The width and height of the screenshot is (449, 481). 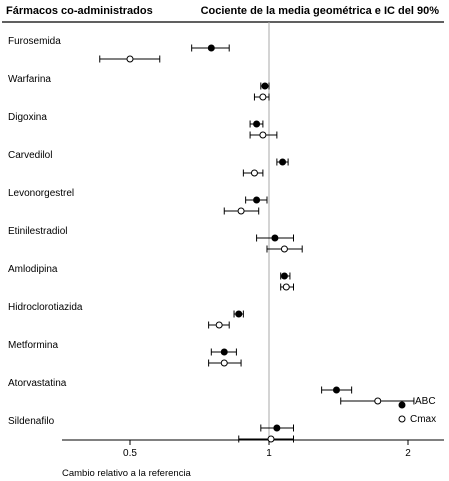 What do you see at coordinates (408, 453) in the screenshot?
I see `x-tick-label: 2` at bounding box center [408, 453].